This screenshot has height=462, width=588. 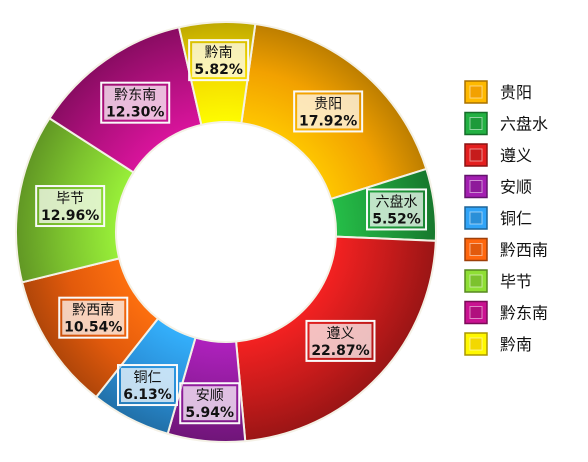 What do you see at coordinates (498, 92) in the screenshot?
I see `legend-item-guiyang: 贵阳` at bounding box center [498, 92].